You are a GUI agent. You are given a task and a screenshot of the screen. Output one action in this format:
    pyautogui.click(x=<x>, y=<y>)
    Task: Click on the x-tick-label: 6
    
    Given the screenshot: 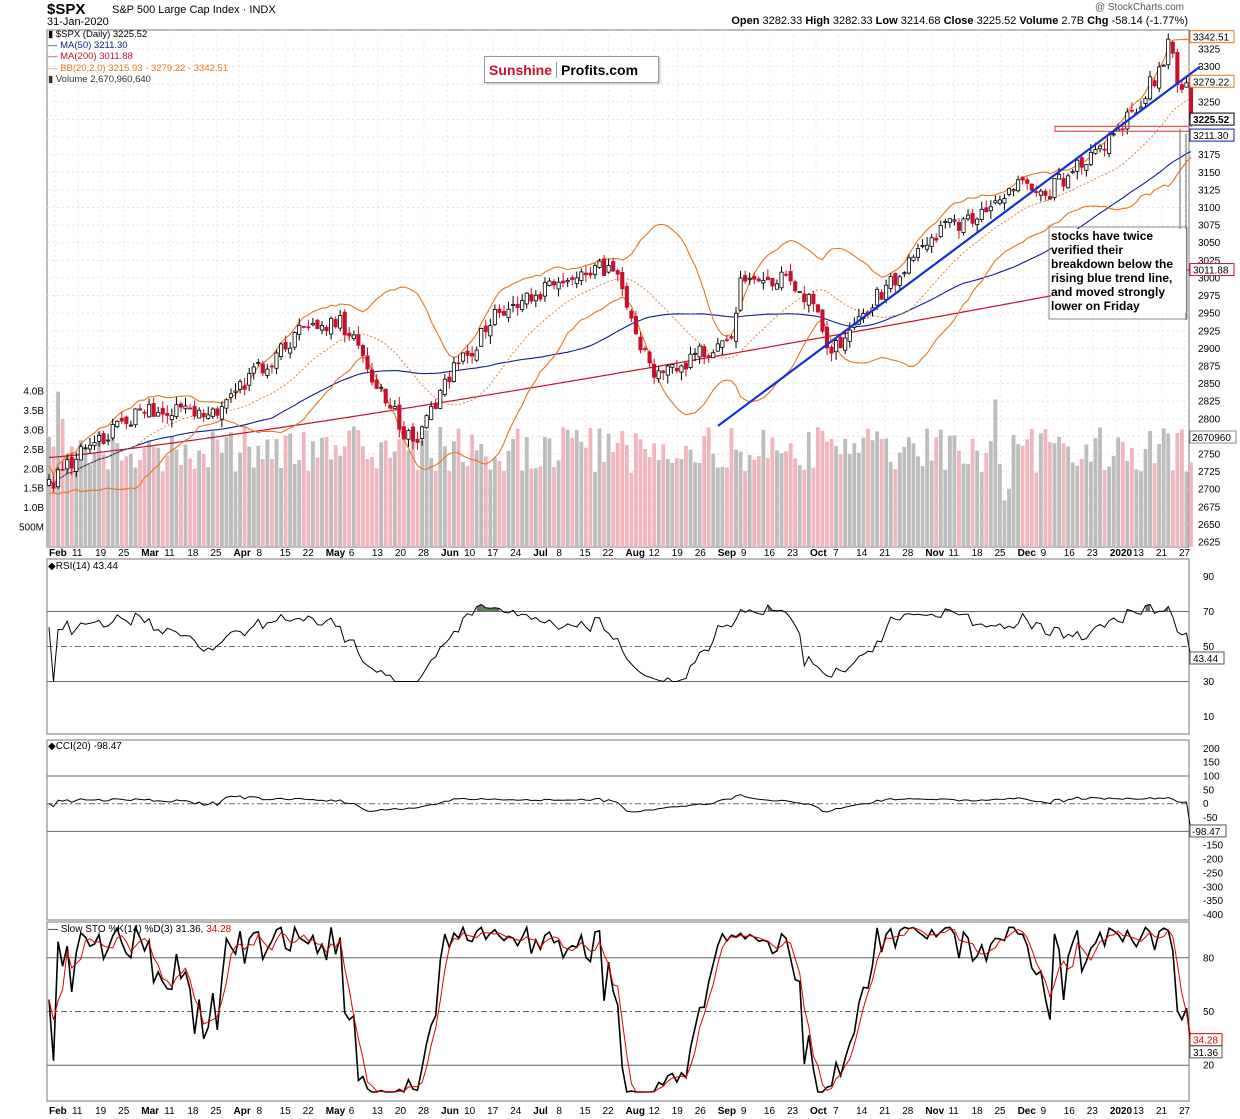 What is the action you would take?
    pyautogui.click(x=352, y=553)
    